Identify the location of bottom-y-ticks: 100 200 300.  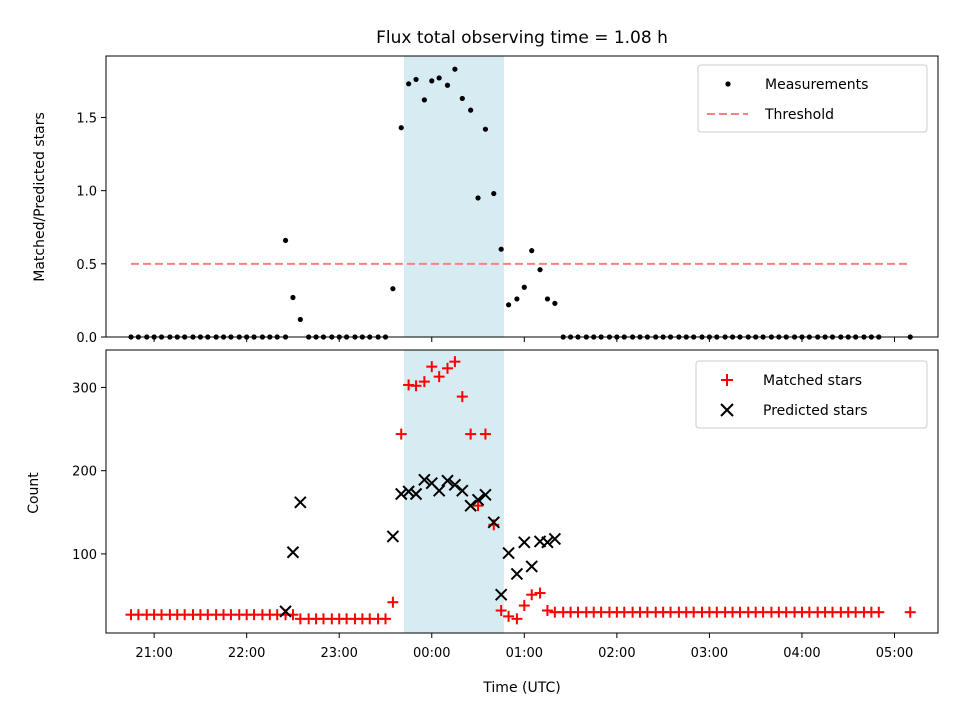
(89, 472).